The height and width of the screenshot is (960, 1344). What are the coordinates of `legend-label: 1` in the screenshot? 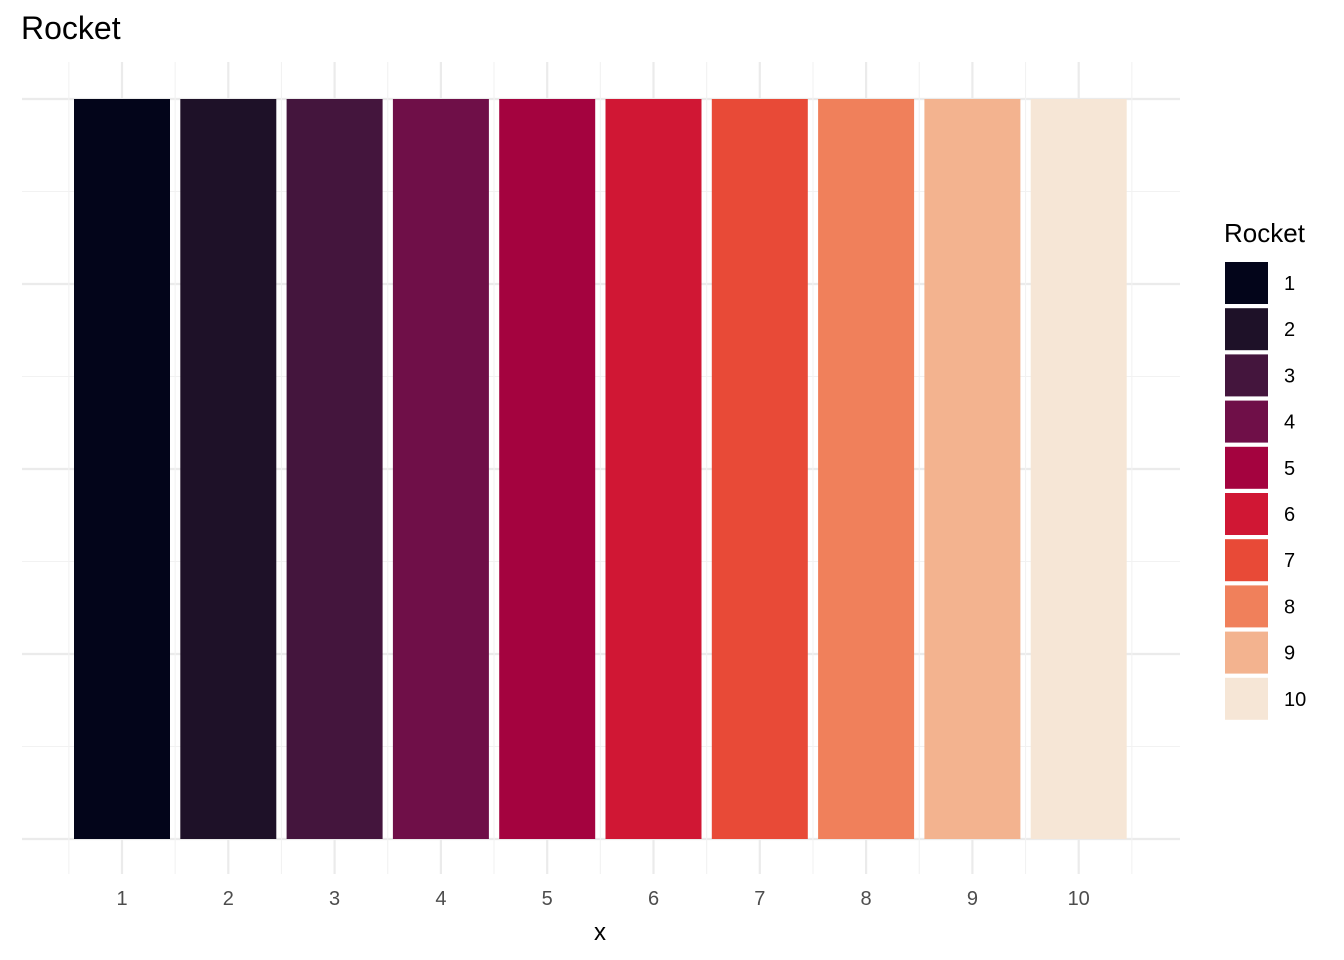 It's located at (1289, 284).